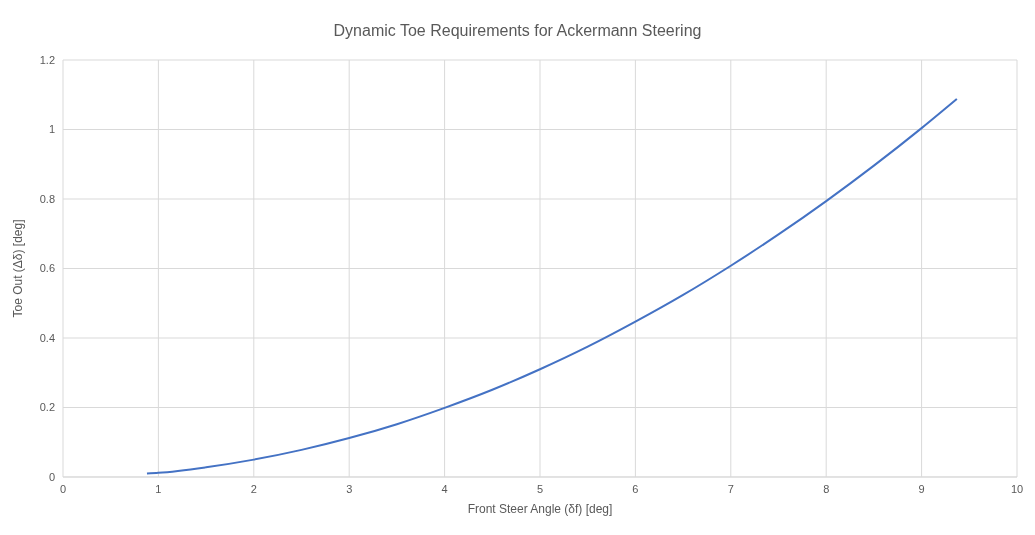 The height and width of the screenshot is (535, 1035). What do you see at coordinates (730, 488) in the screenshot?
I see `x-tick-label: 7` at bounding box center [730, 488].